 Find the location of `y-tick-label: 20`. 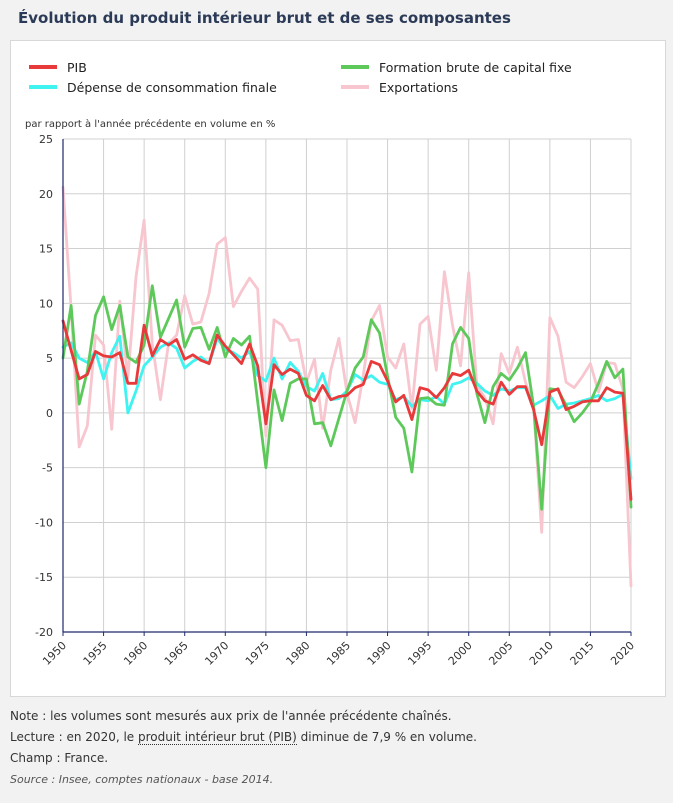

y-tick-label: 20 is located at coordinates (46, 194).